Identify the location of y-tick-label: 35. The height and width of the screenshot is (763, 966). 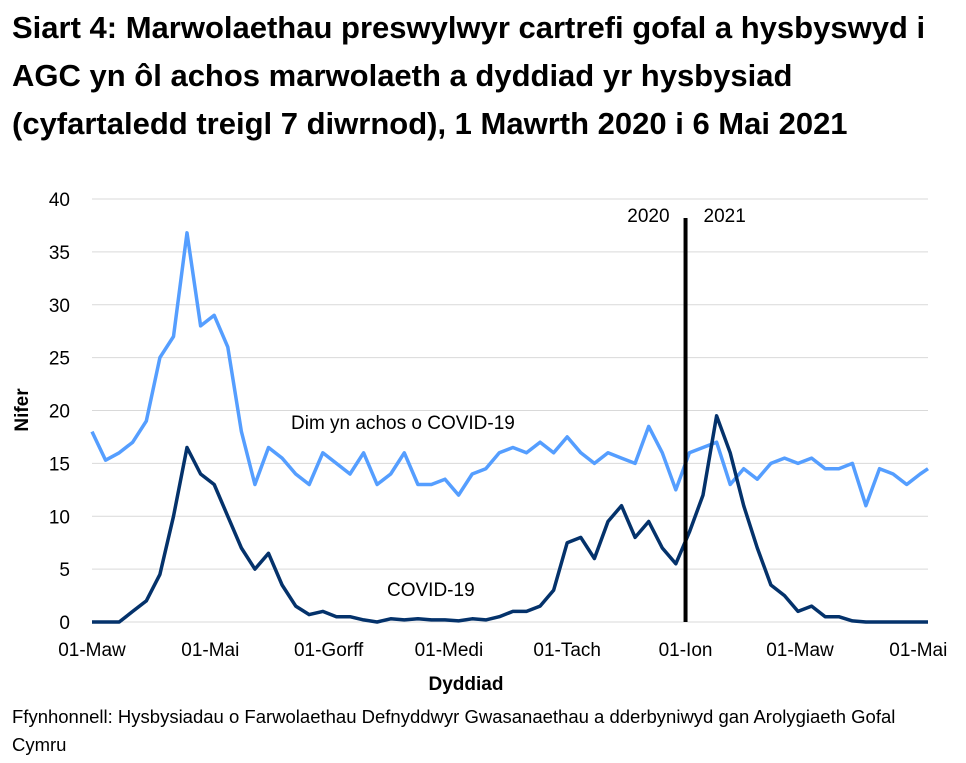
(59, 253).